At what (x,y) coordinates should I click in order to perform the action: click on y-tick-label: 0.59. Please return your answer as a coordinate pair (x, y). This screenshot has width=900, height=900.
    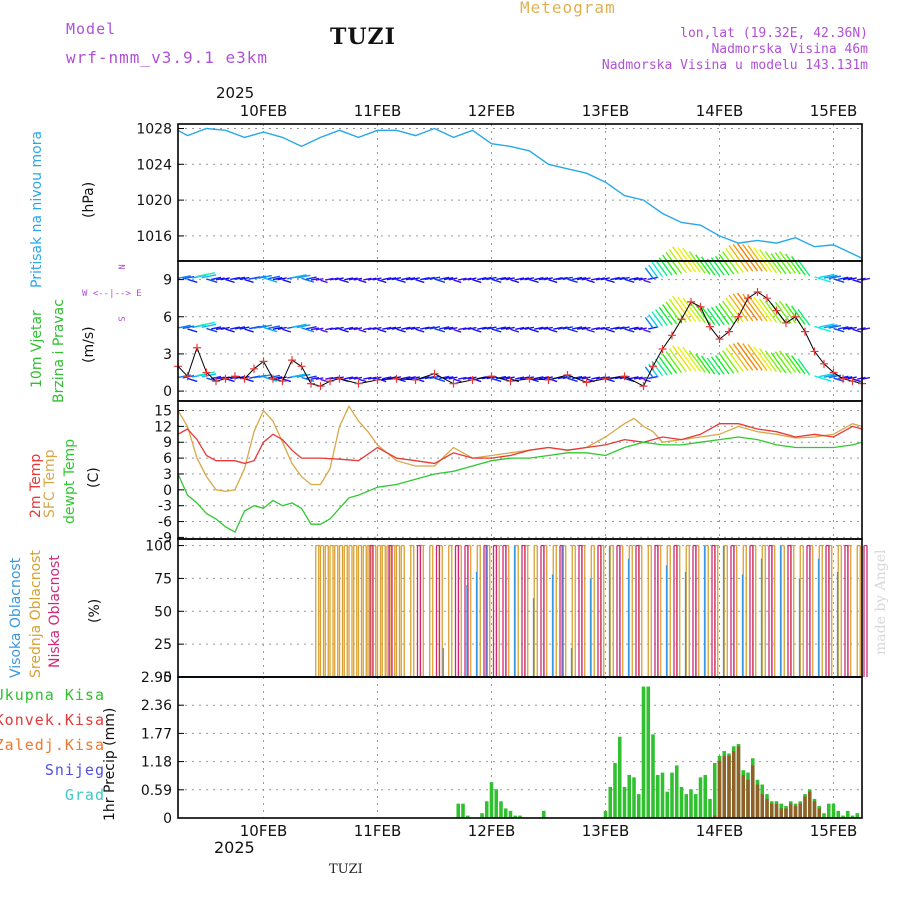
    Looking at the image, I should click on (156, 791).